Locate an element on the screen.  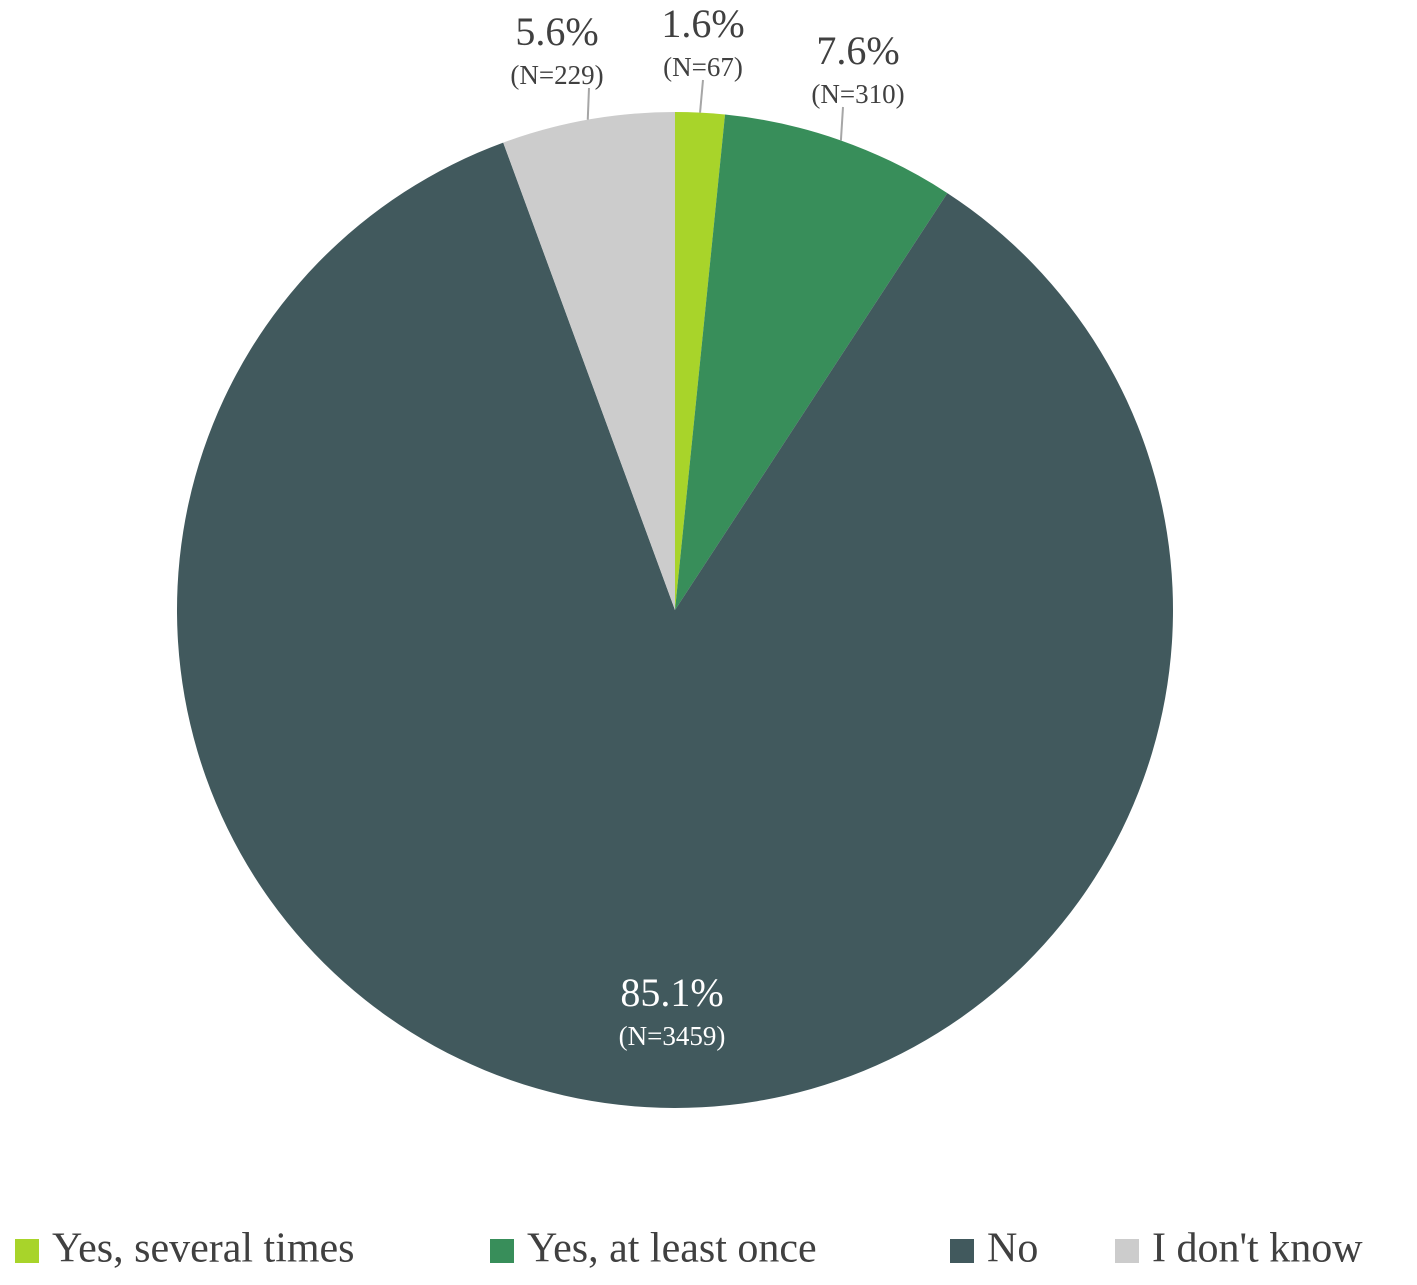
sample-label: (N=3459) is located at coordinates (672, 1036).